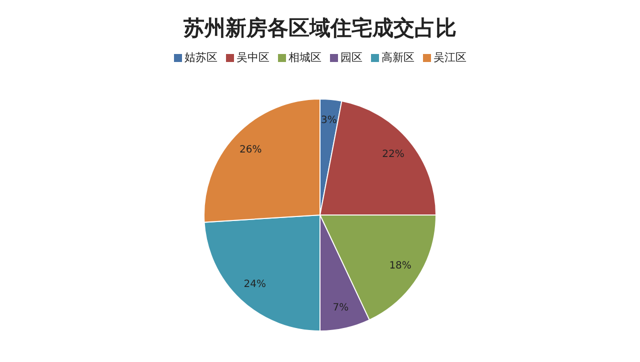  Describe the element at coordinates (351, 57) in the screenshot. I see `legend-label: 园区` at that location.